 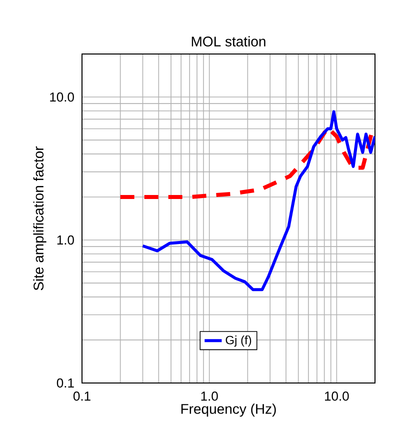 I want to click on x-axis-title: Frequency (Hz), so click(x=228, y=410).